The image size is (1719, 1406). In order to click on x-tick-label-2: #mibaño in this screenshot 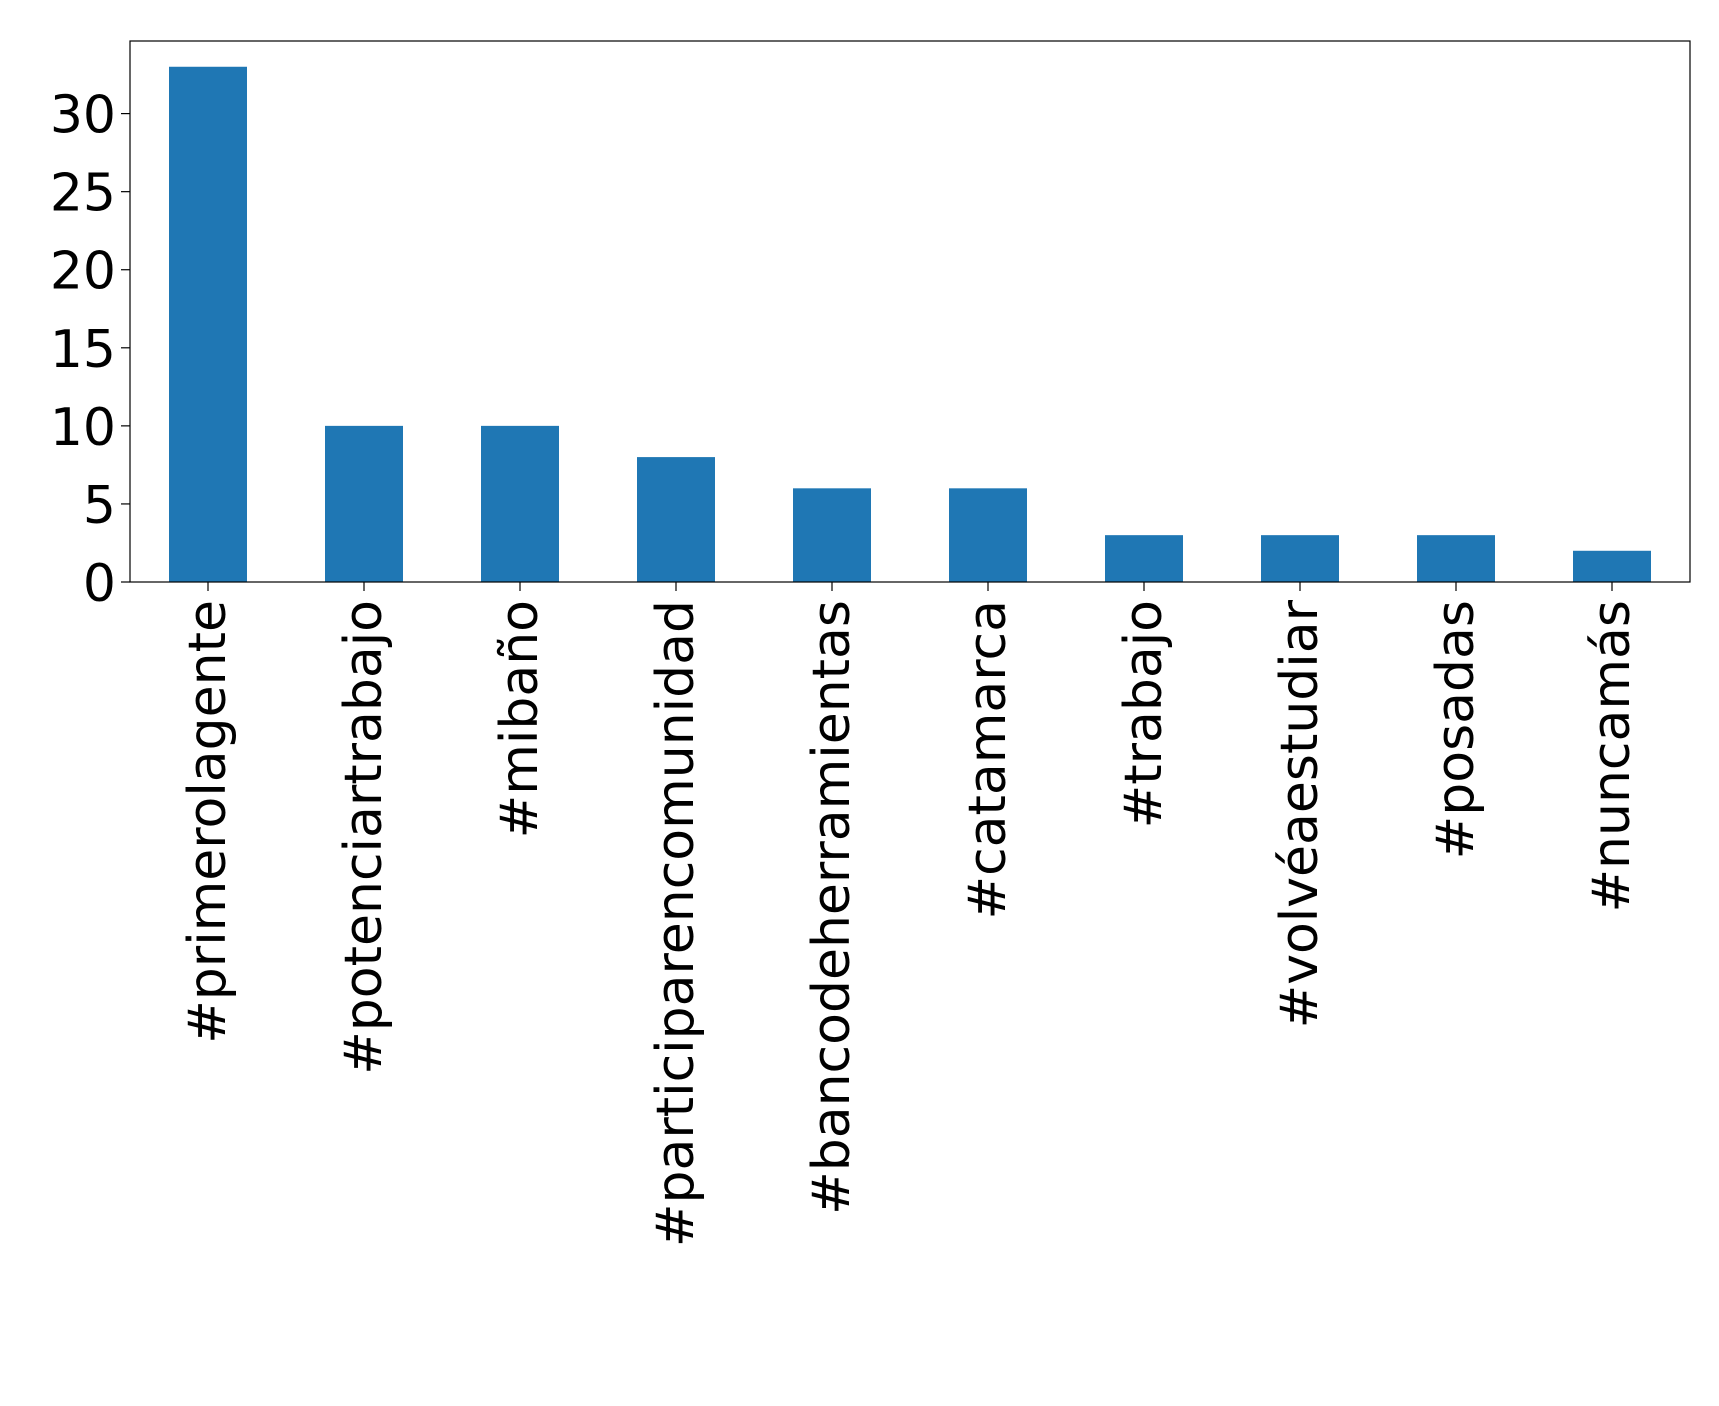, I will do `click(520, 719)`.